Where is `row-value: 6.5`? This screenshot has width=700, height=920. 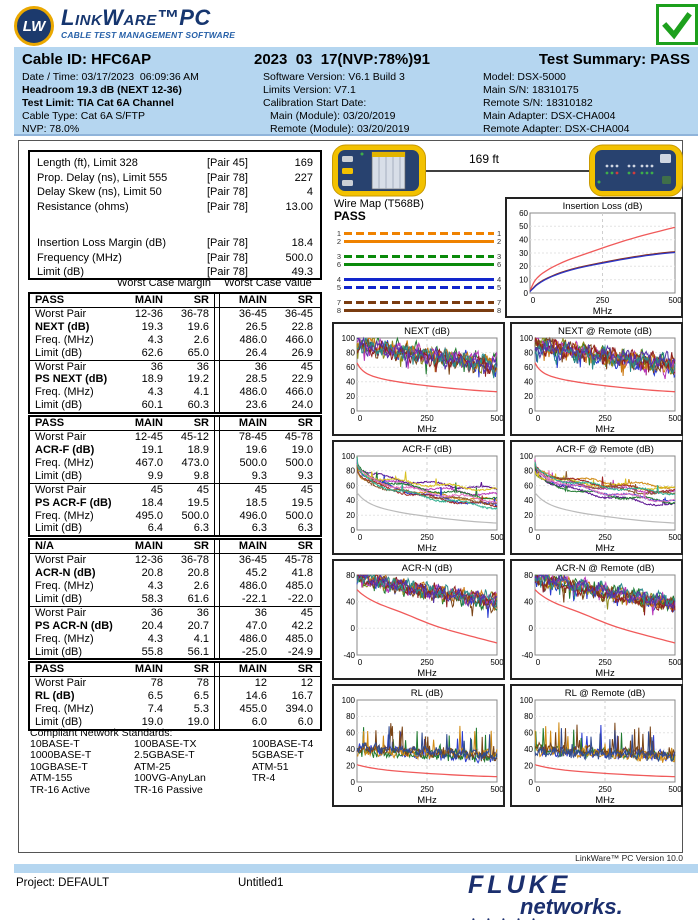
row-value: 6.5 is located at coordinates (201, 696).